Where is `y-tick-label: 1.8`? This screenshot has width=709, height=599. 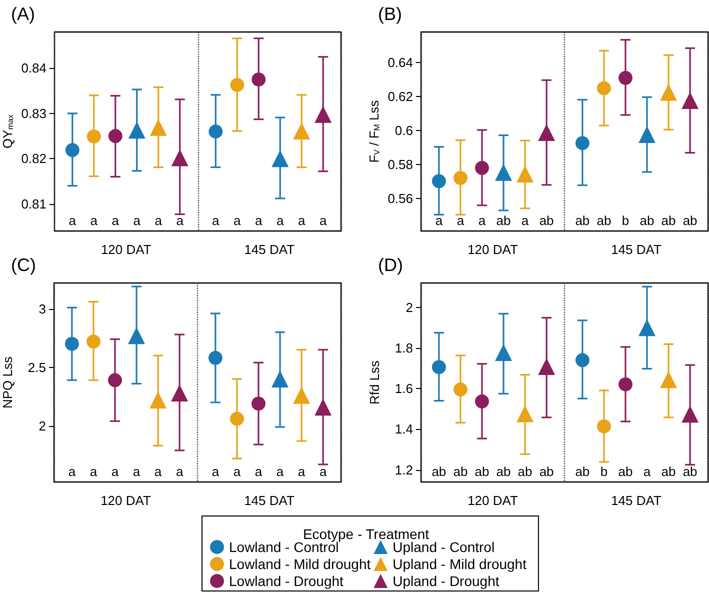 y-tick-label: 1.8 is located at coordinates (403, 348).